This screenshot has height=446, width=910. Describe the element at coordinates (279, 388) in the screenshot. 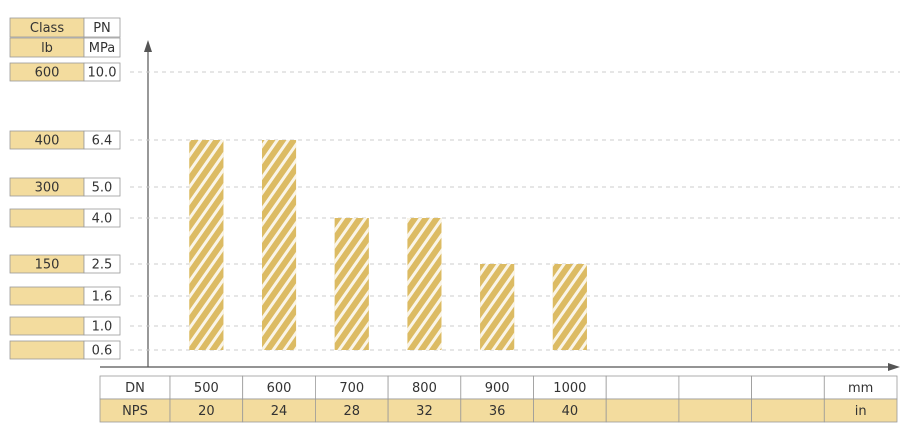

I see `x-tick-label: 600` at that location.